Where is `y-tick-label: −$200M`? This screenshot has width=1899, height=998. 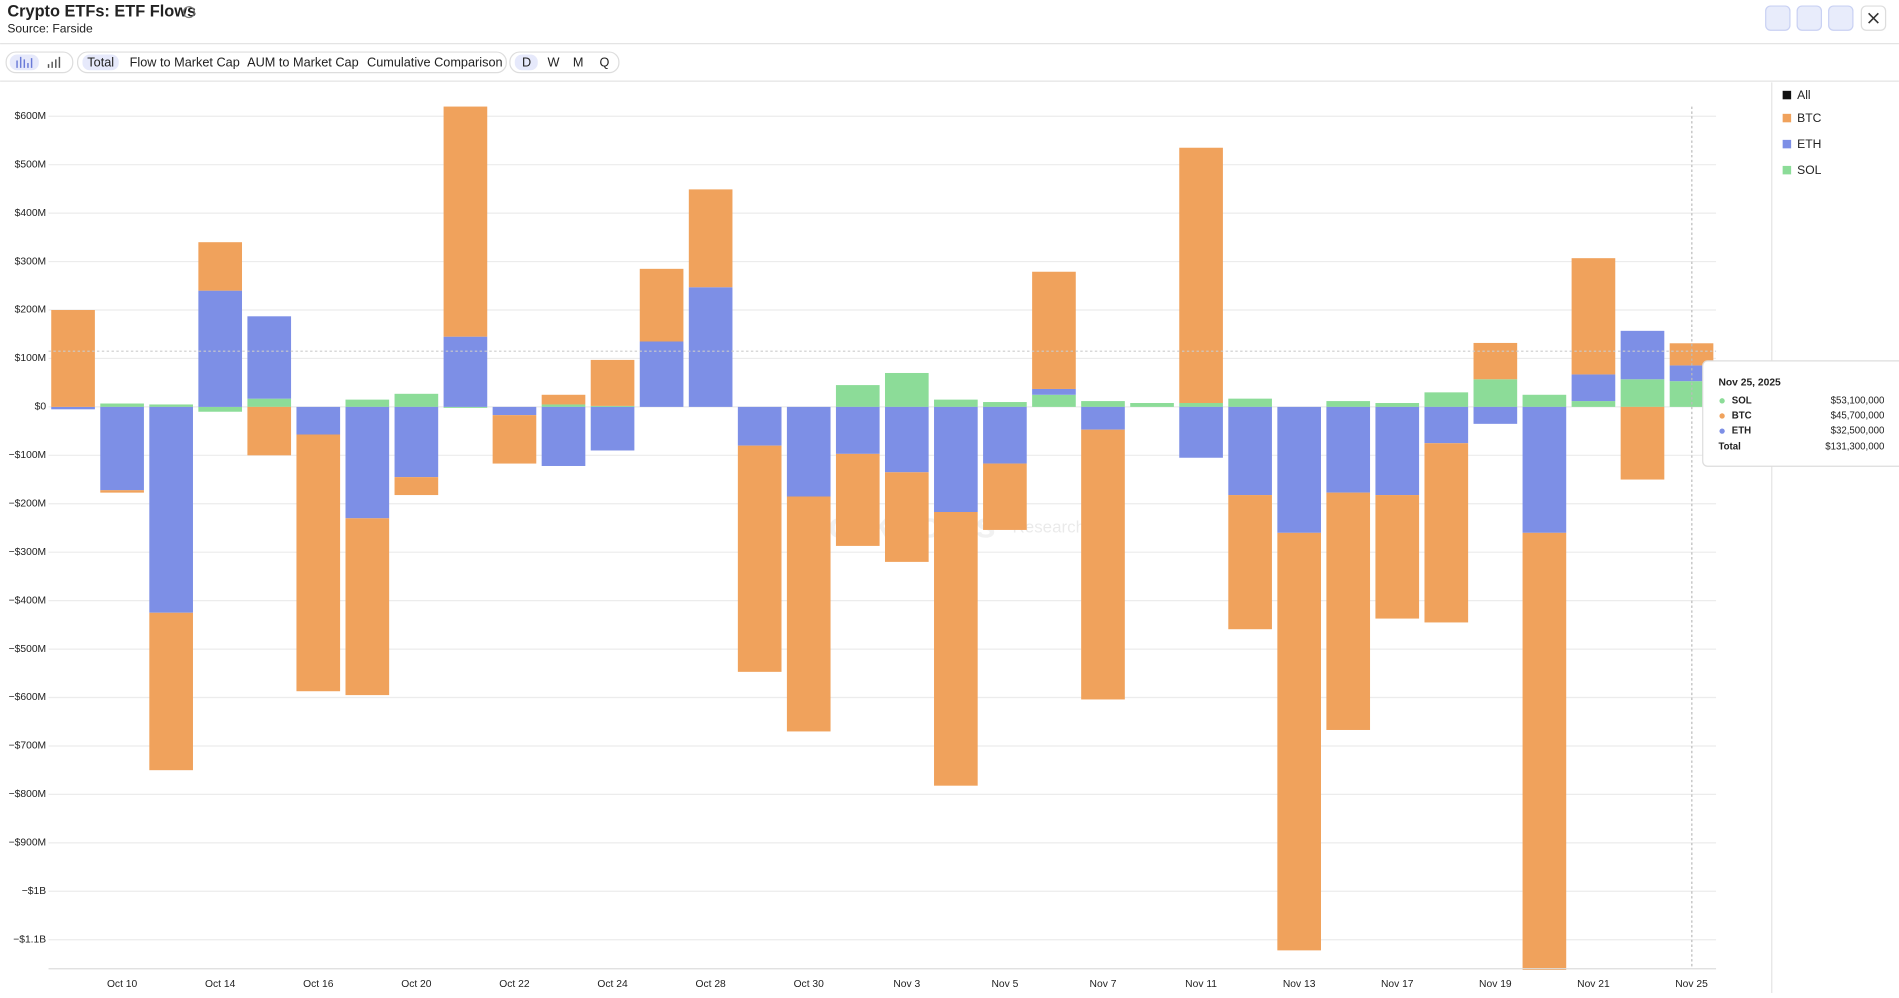
y-tick-label: −$200M is located at coordinates (27, 503).